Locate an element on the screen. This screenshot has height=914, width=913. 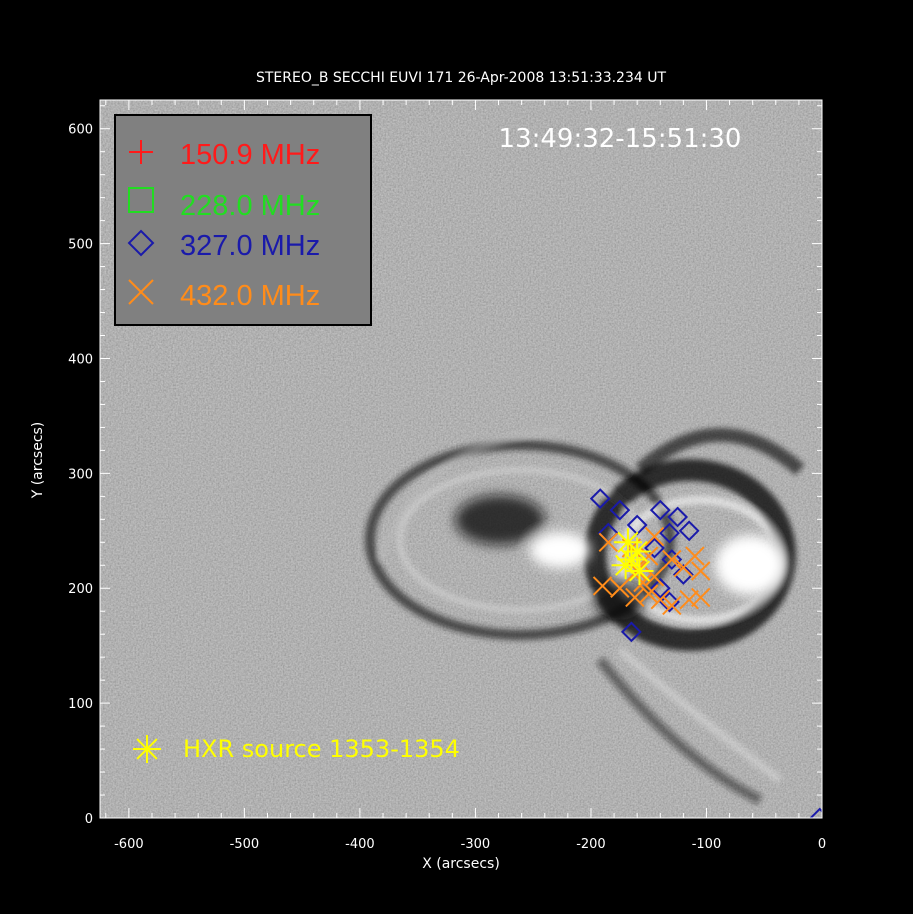
legend-diamond-icon is located at coordinates (141, 243).